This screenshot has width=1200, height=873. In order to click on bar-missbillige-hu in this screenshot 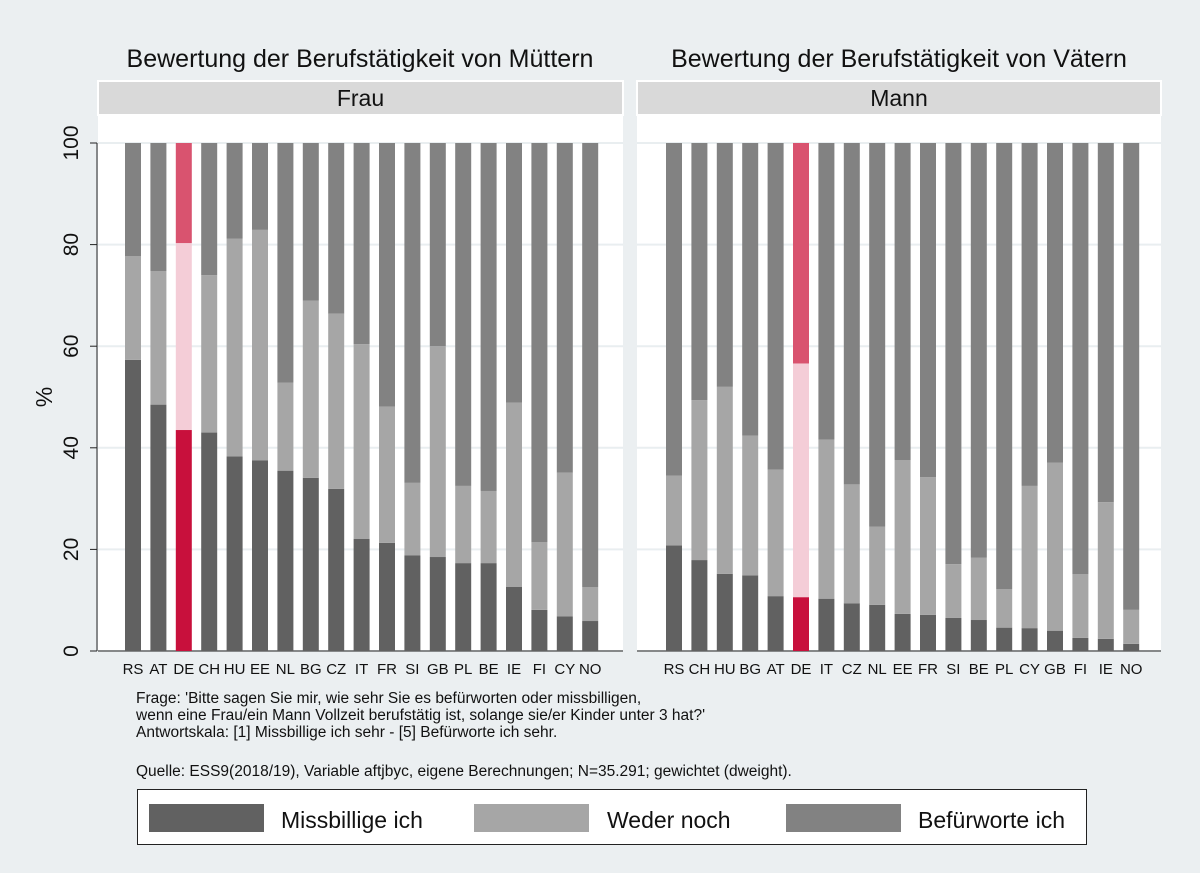, I will do `click(234, 553)`.